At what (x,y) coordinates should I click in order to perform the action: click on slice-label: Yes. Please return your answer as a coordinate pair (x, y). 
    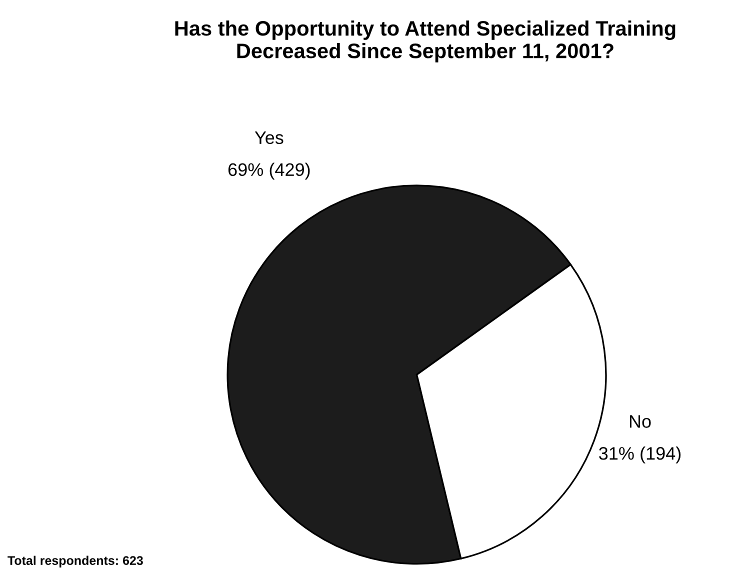
    Looking at the image, I should click on (269, 137).